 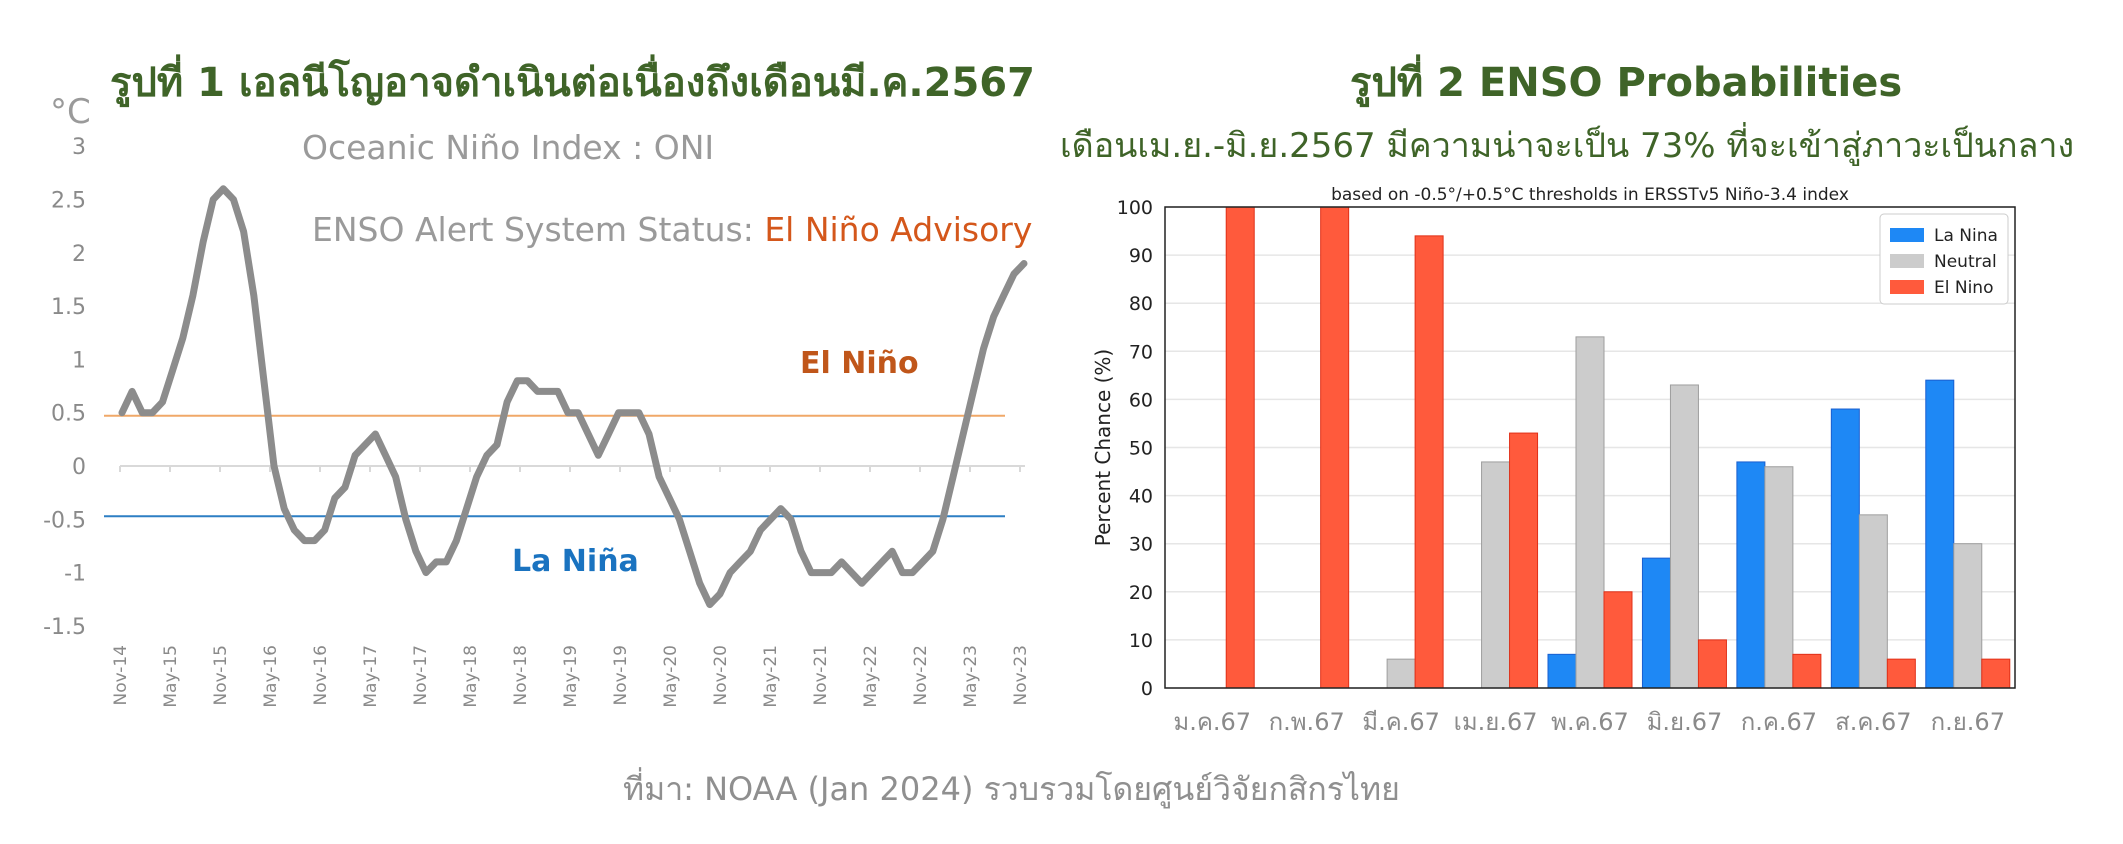 What do you see at coordinates (571, 676) in the screenshot?
I see `x-tick-label: May-19` at bounding box center [571, 676].